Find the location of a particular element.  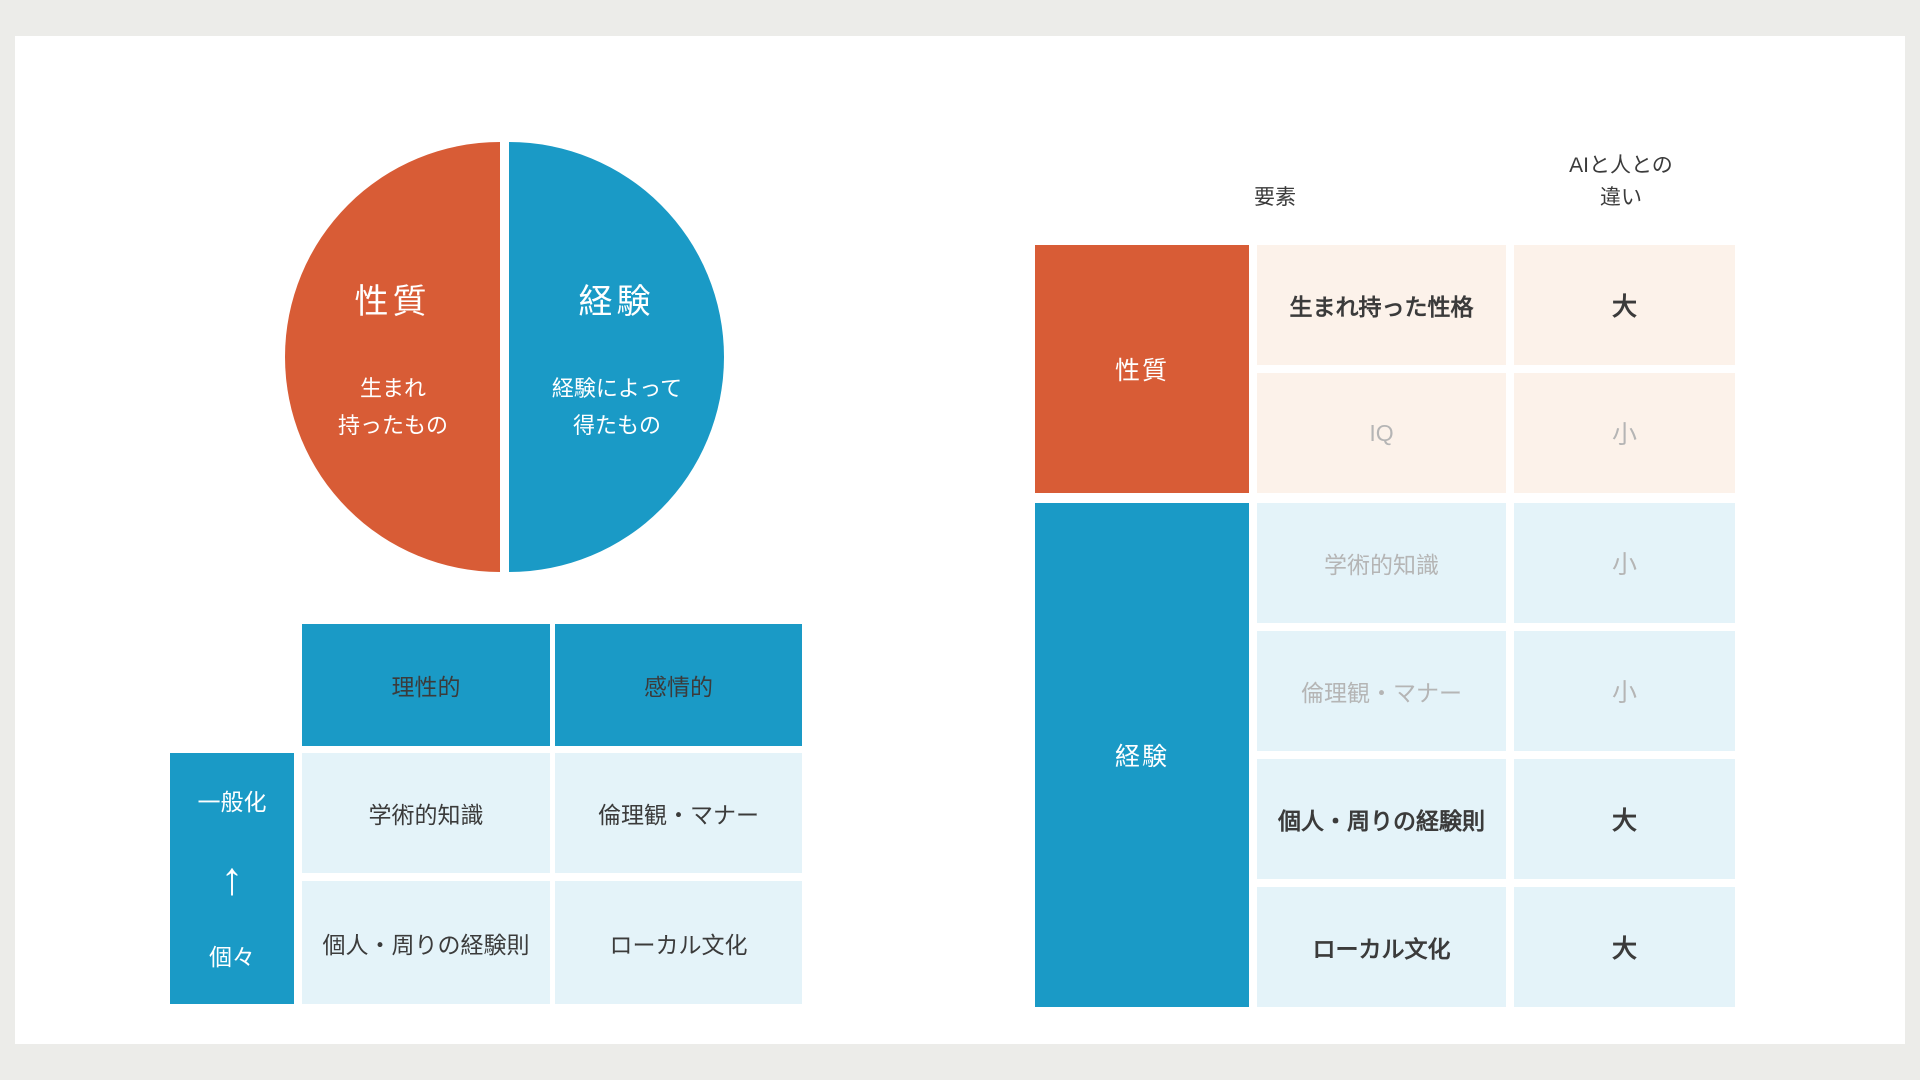

table-header-difference-line1: AIと人との is located at coordinates (1621, 165).